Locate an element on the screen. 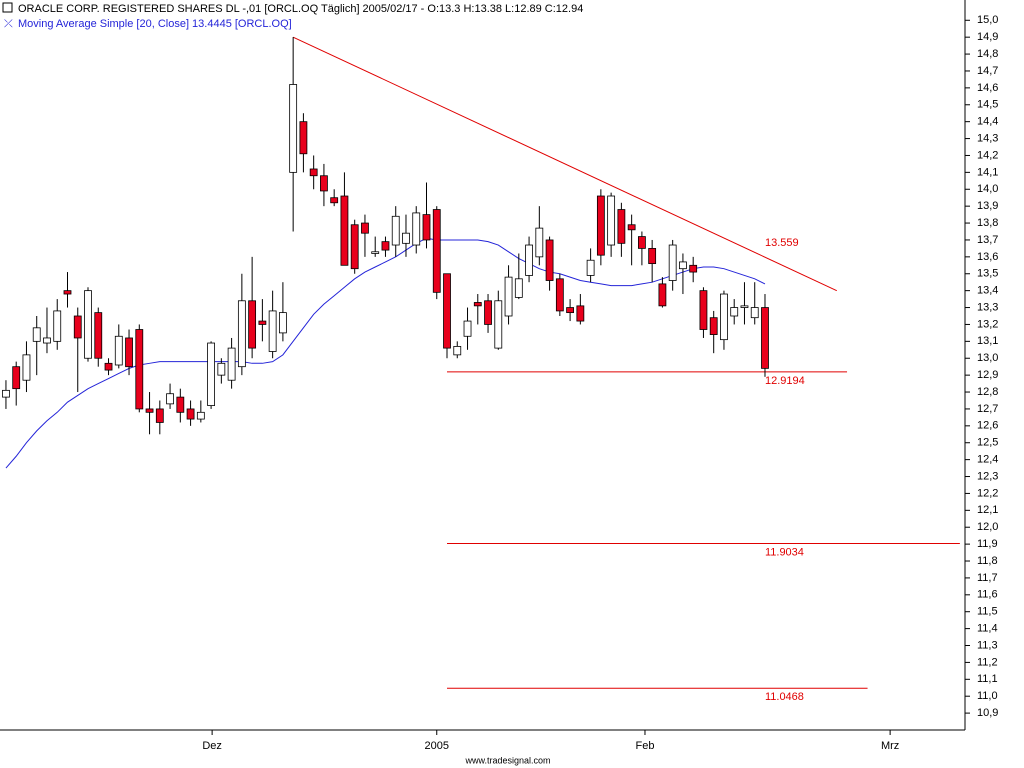  y-tick-label: 15,0 is located at coordinates (987, 20).